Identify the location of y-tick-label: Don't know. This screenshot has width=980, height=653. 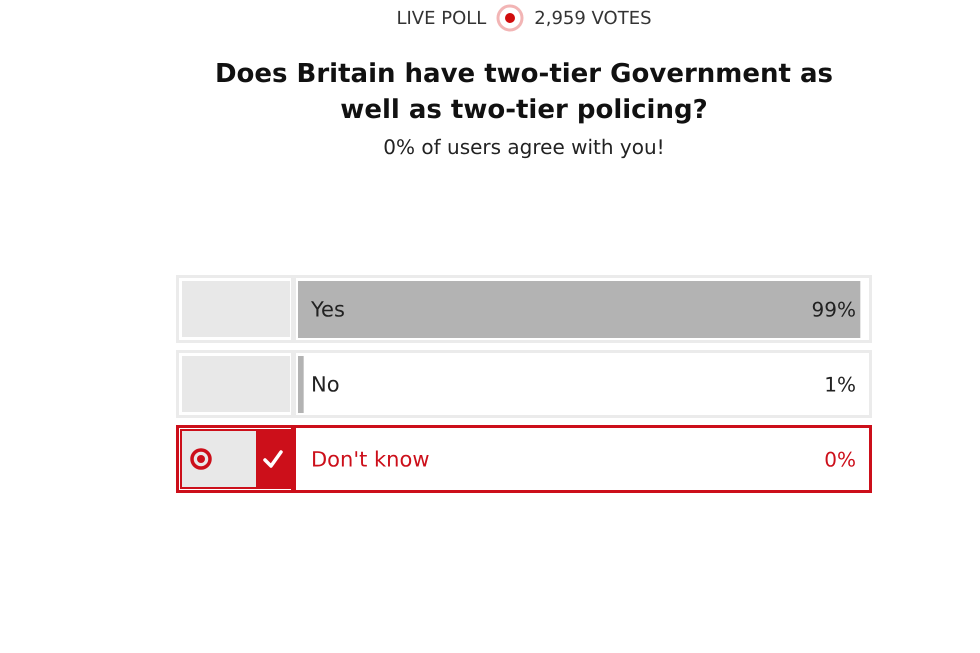
(370, 460).